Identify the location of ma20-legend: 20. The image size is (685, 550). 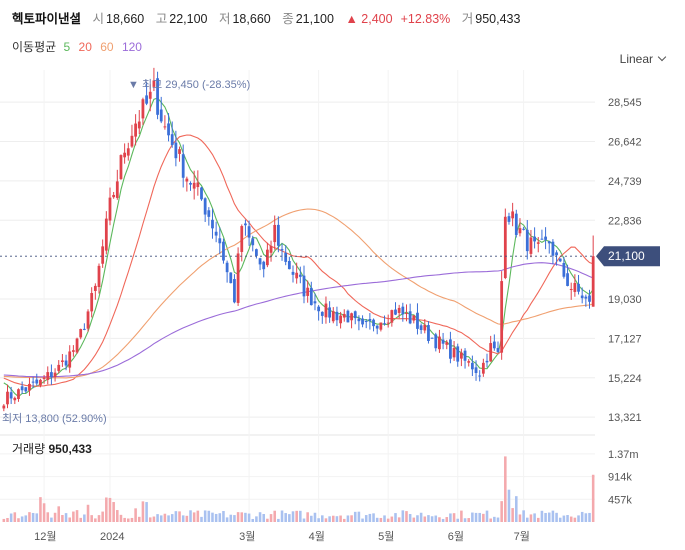
(85, 47).